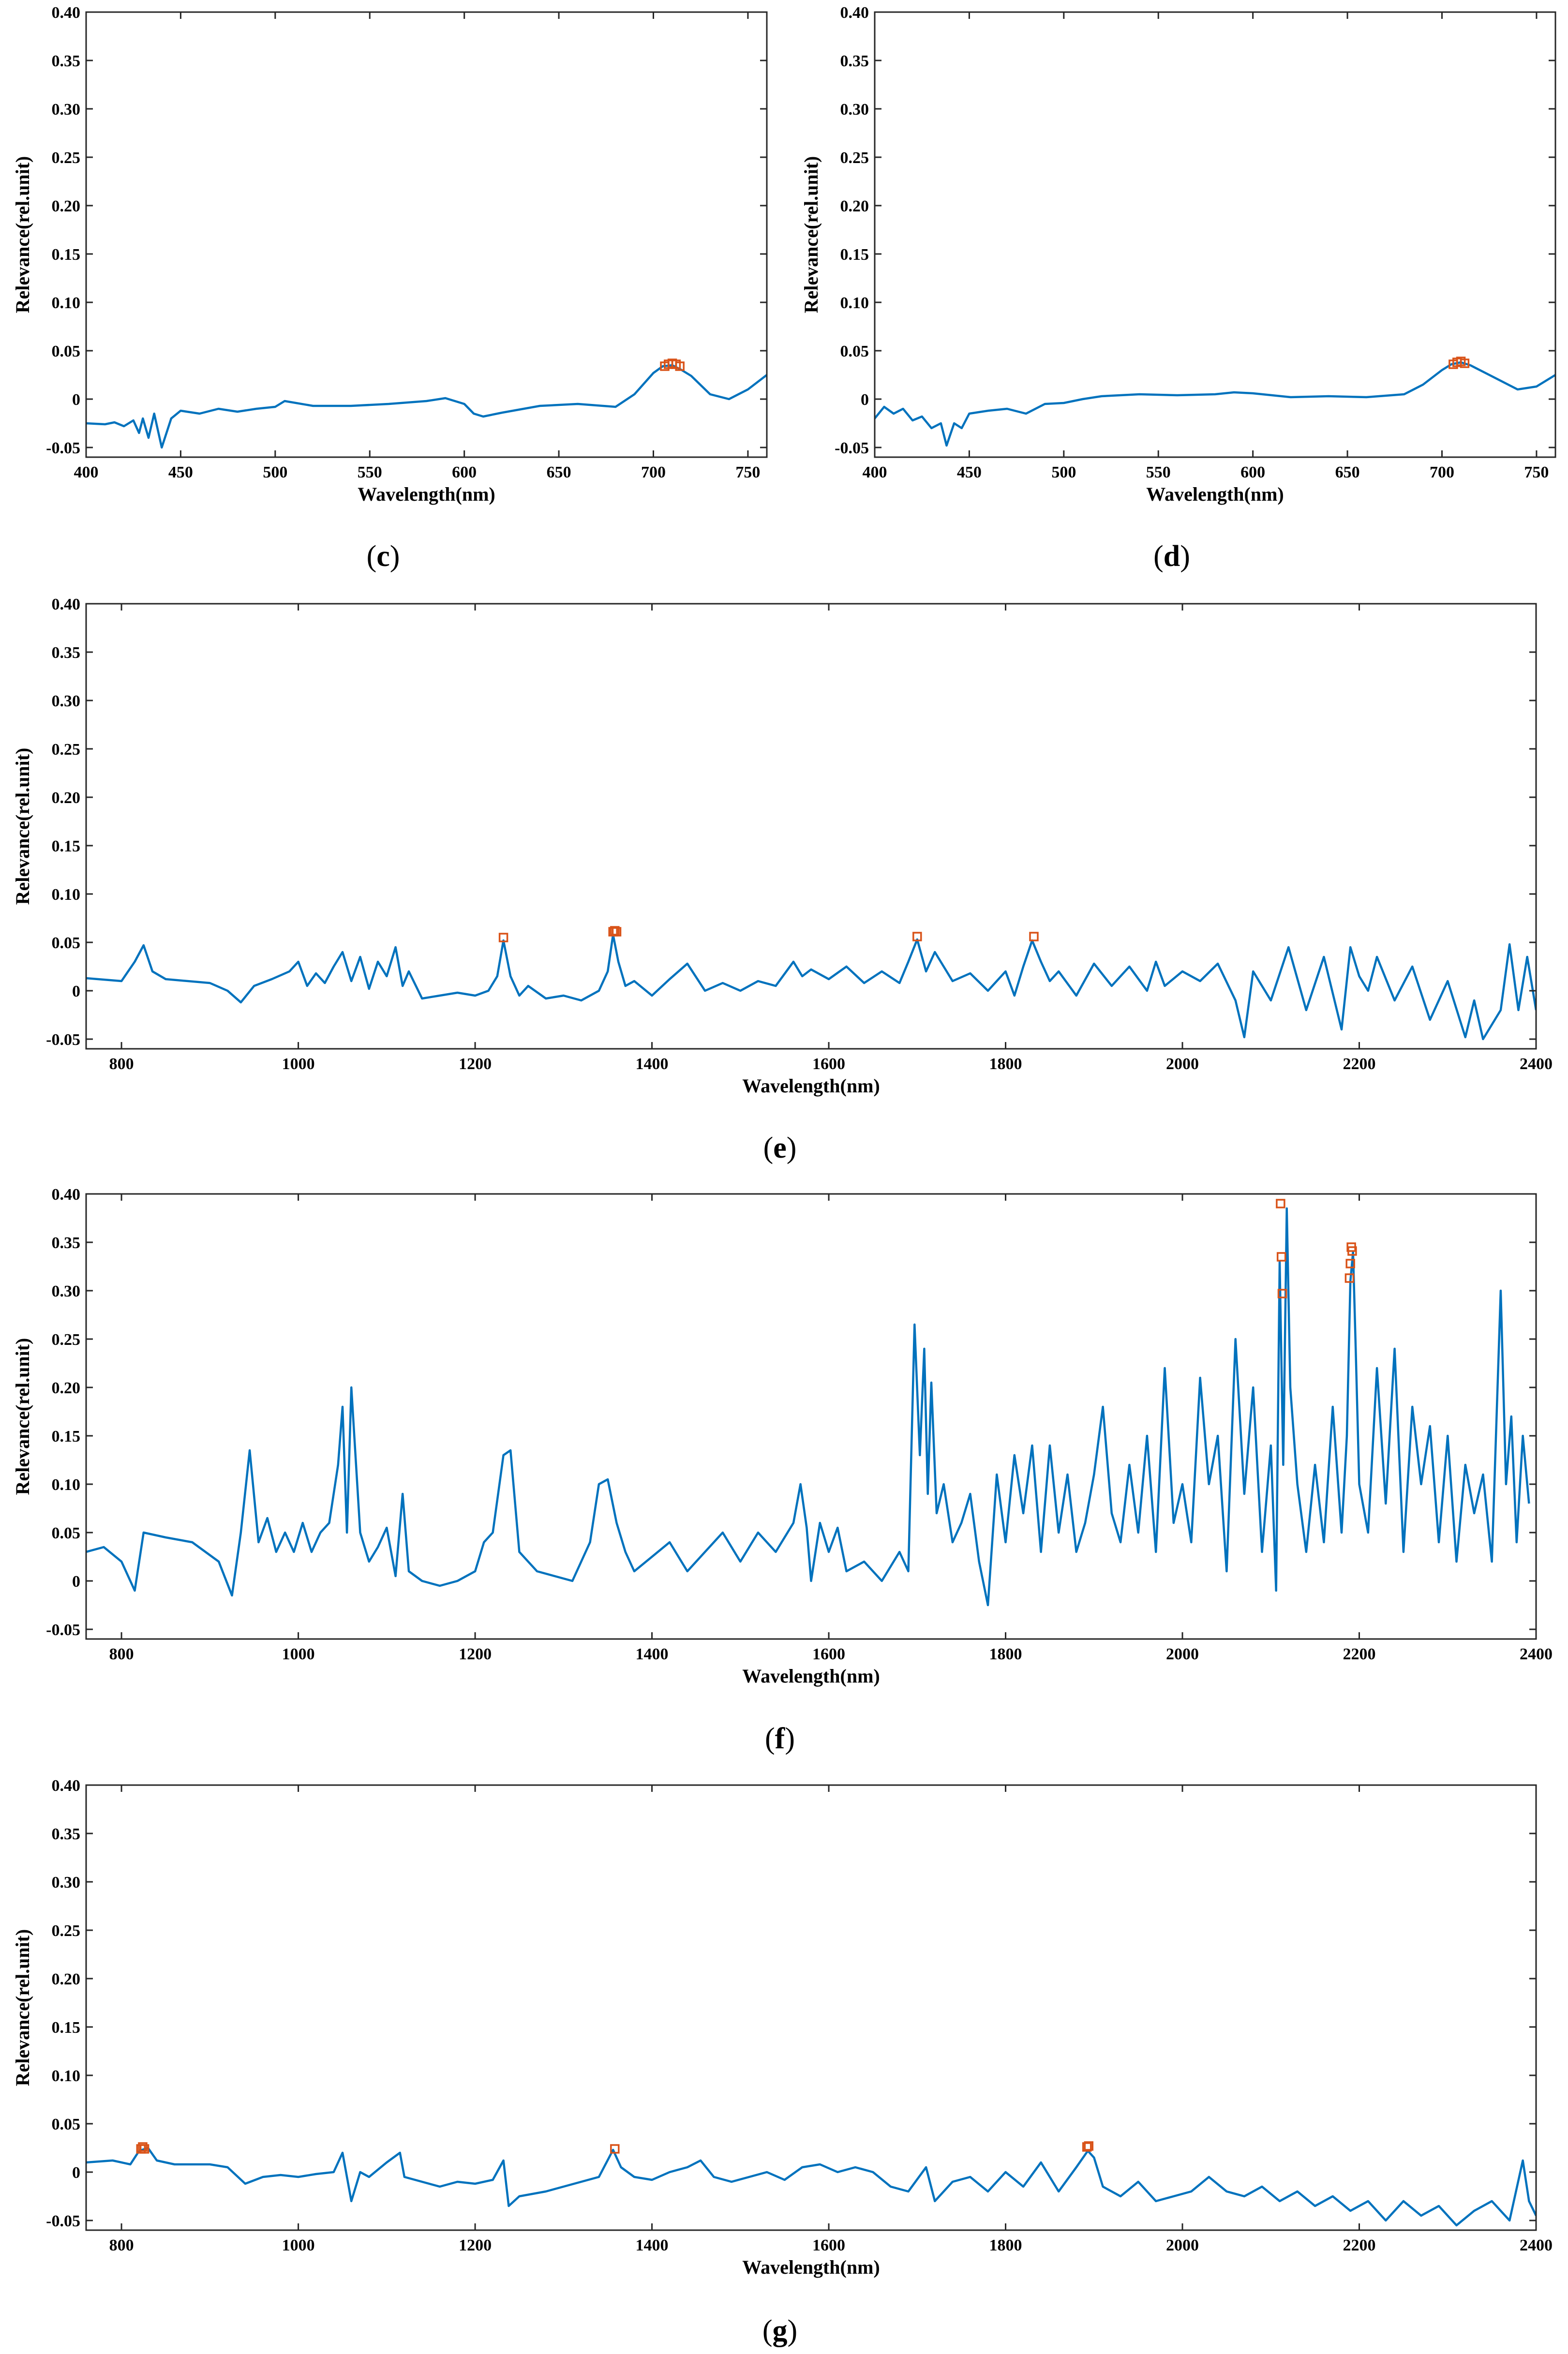 This screenshot has height=2354, width=1568. Describe the element at coordinates (811, 987) in the screenshot. I see `relevance-line-e` at that location.